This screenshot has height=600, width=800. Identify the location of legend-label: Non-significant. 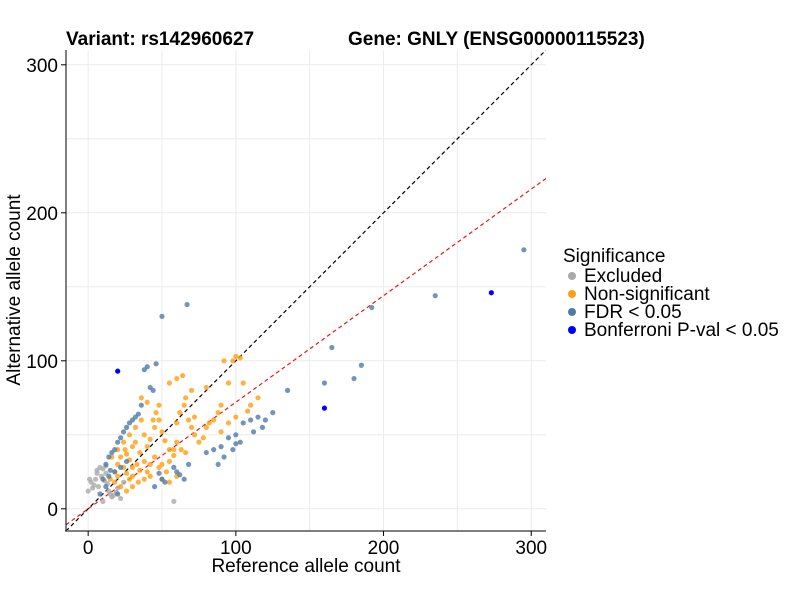
(647, 294).